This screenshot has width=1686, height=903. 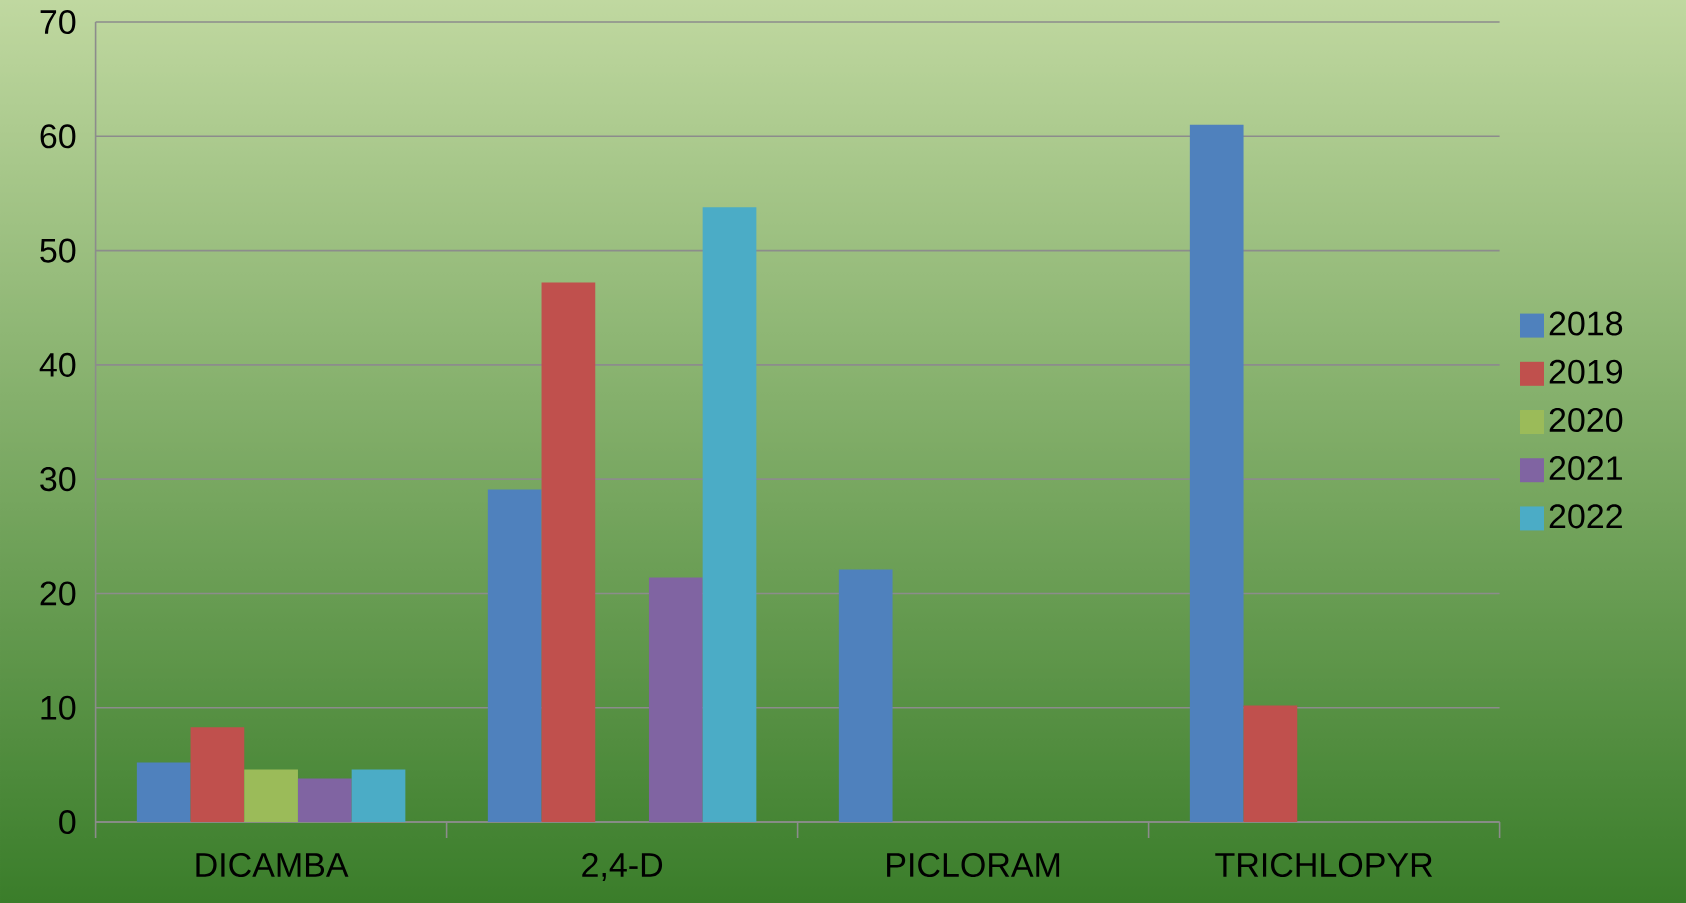 What do you see at coordinates (58, 593) in the screenshot?
I see `y-tick-label: 20` at bounding box center [58, 593].